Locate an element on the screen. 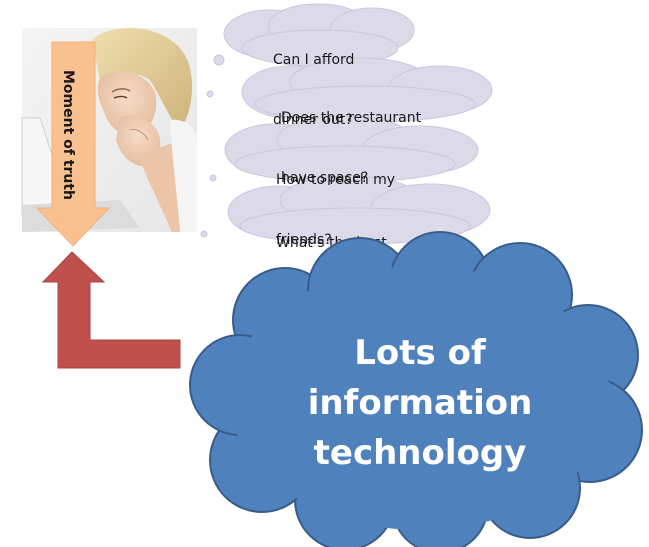 The width and height of the screenshot is (649, 547). thought-text-1: Can I afford dinner out? is located at coordinates (313, 90).